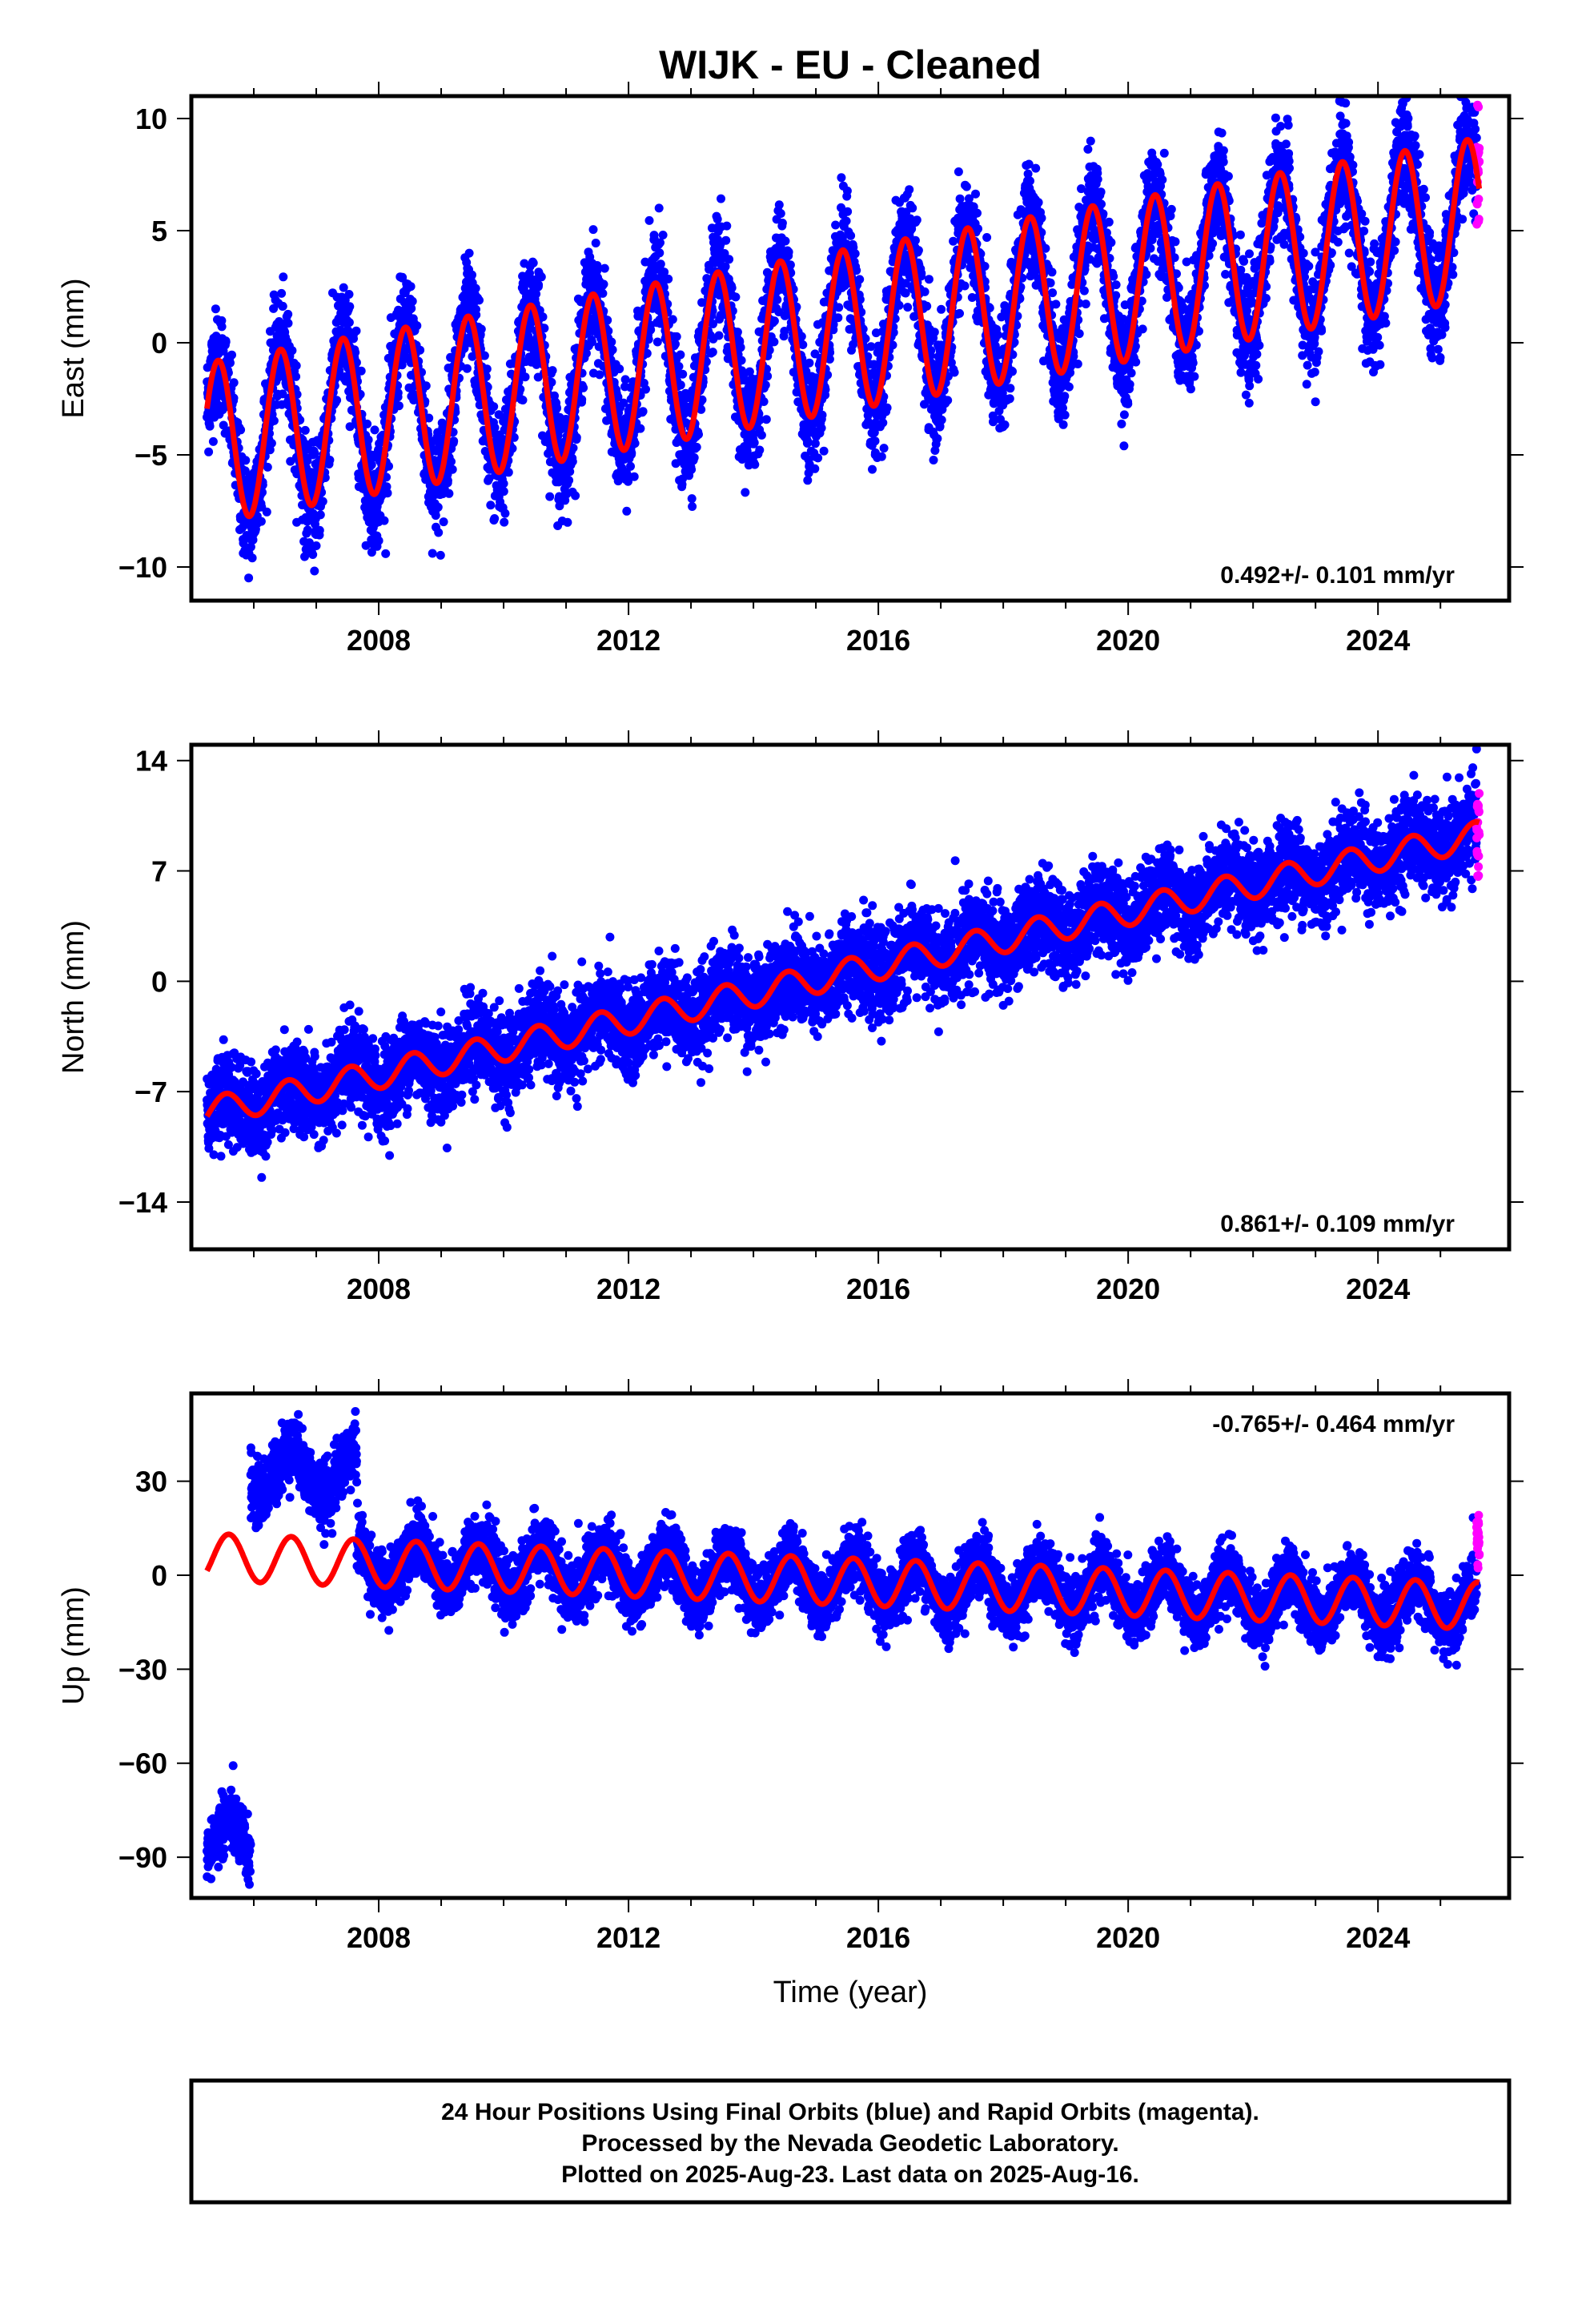 This screenshot has width=1582, height=2324. I want to click on y-tick-label: 5, so click(159, 231).